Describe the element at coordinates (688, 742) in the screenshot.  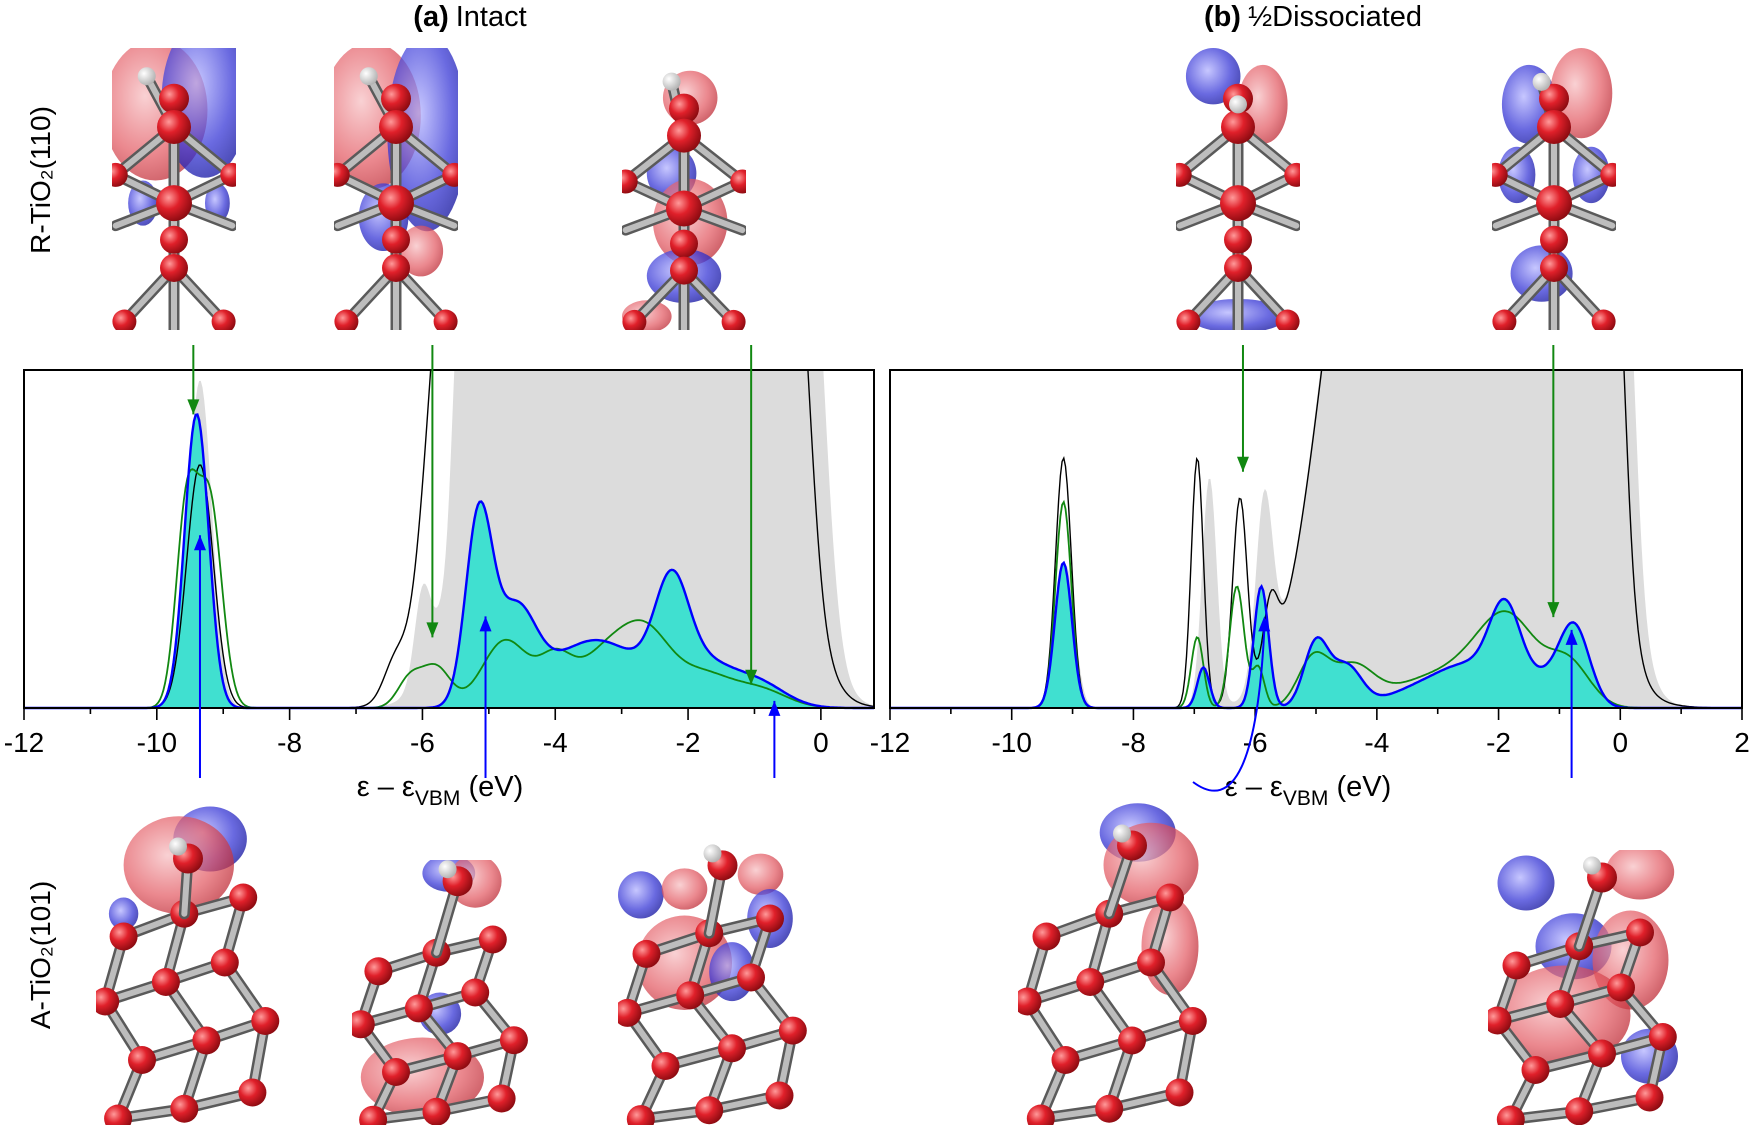
I see `x-tick-label-a: -2` at that location.